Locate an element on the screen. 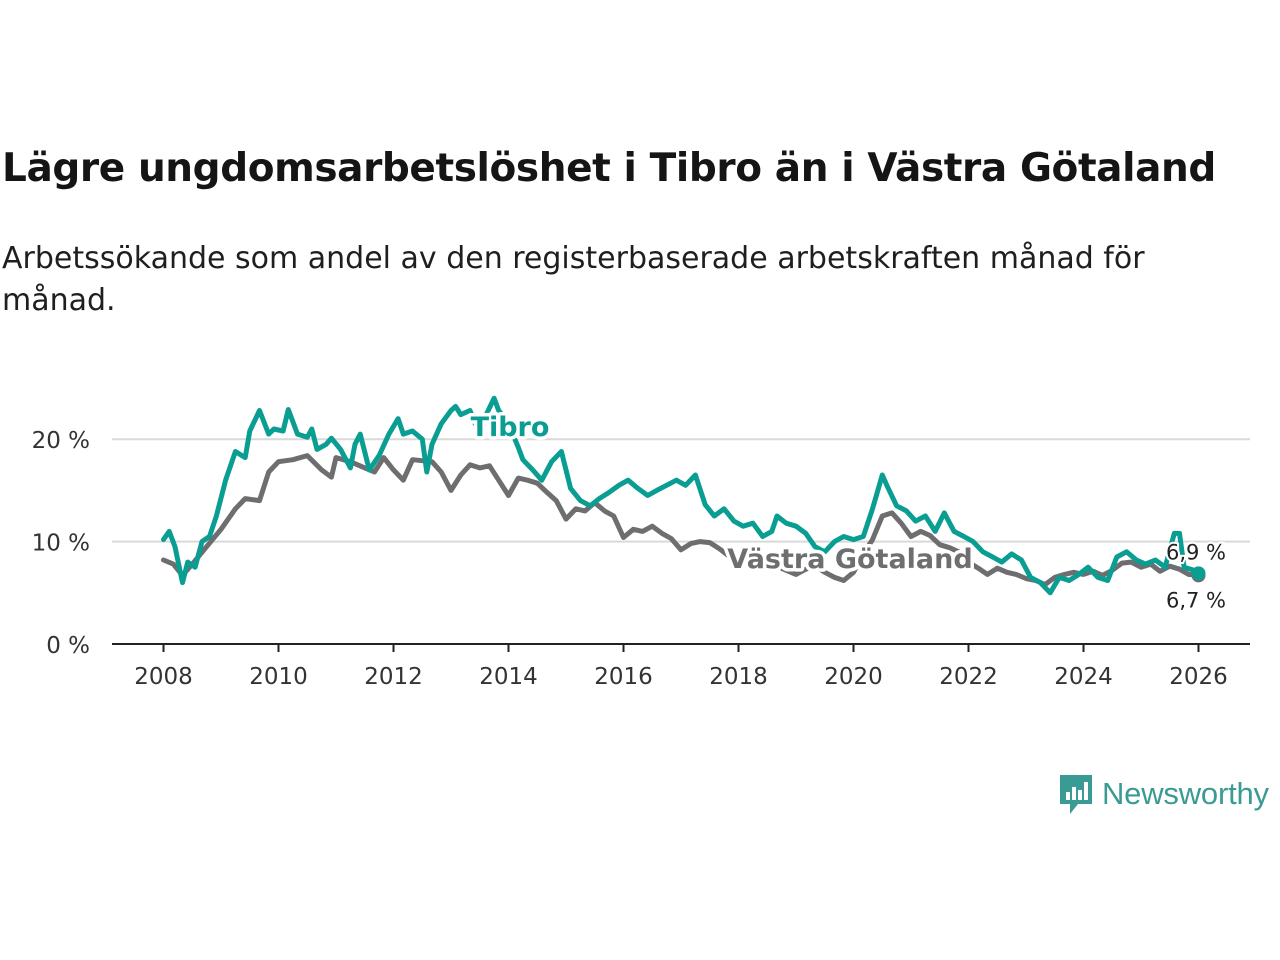 The height and width of the screenshot is (960, 1280). end-value-label-v-stra-g-taland: 6,7 % is located at coordinates (1196, 600).